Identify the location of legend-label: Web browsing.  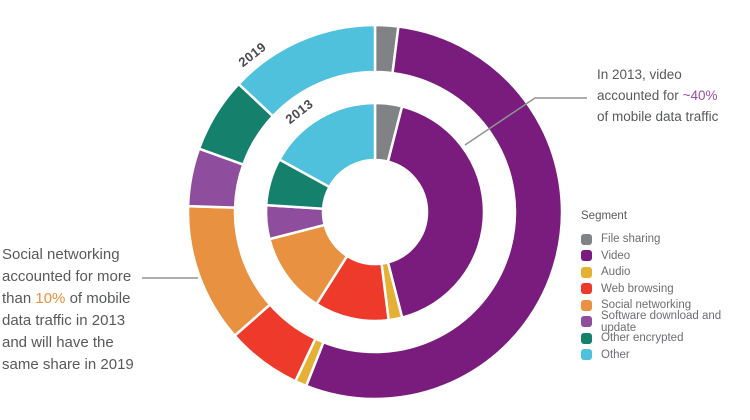
(637, 288).